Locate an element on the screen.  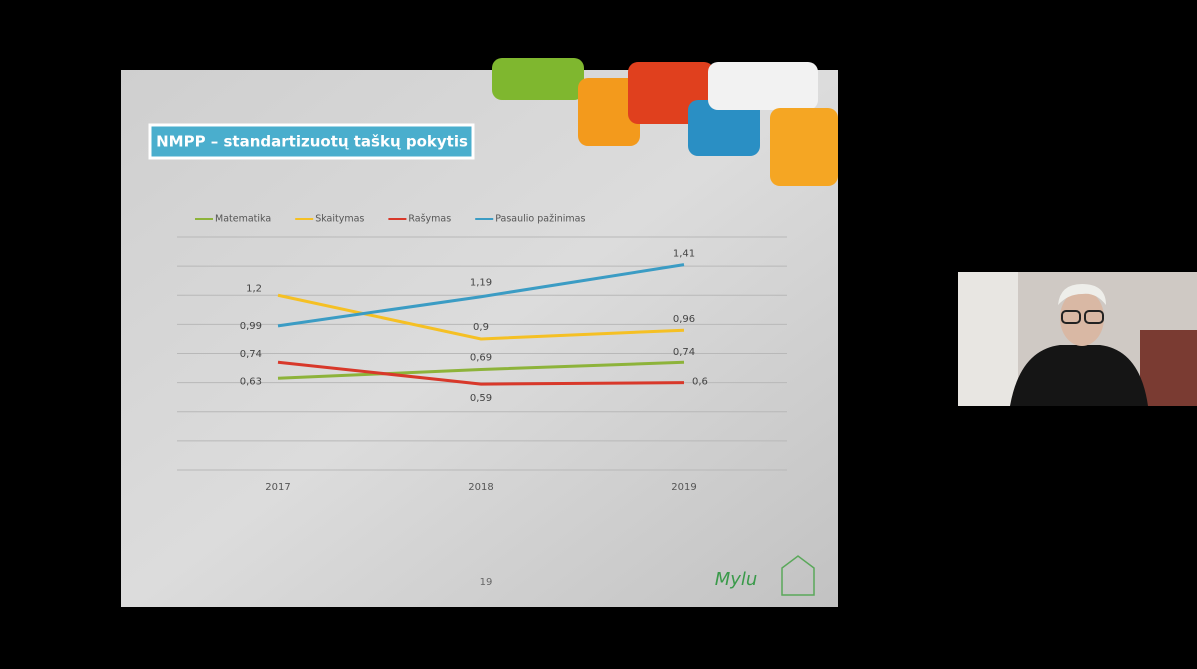
legend-label: Skaitymas is located at coordinates (339, 219).